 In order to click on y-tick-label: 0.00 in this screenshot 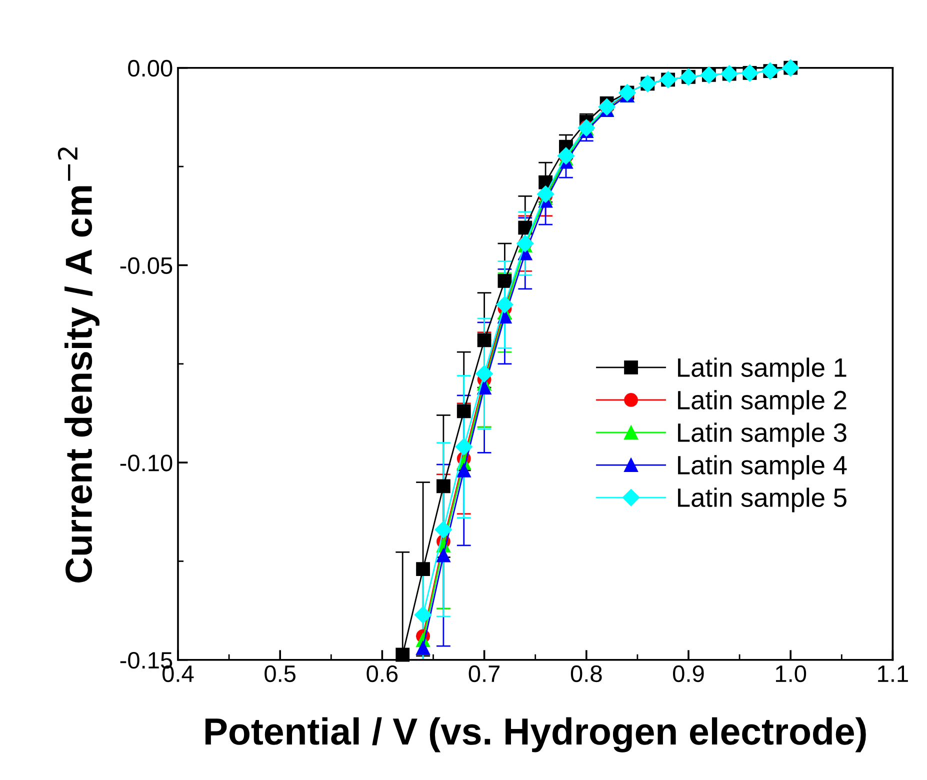, I will do `click(150, 68)`.